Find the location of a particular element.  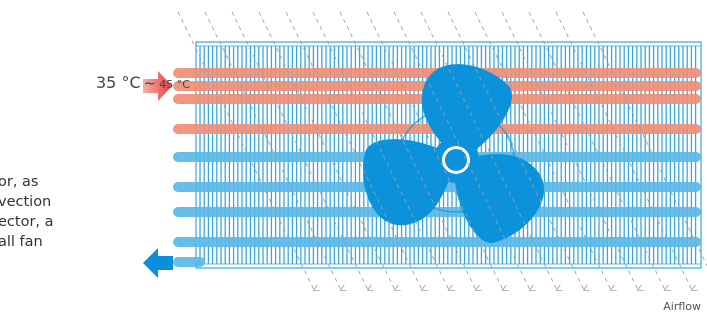

airflow-arrow is located at coordinates (644, 139).